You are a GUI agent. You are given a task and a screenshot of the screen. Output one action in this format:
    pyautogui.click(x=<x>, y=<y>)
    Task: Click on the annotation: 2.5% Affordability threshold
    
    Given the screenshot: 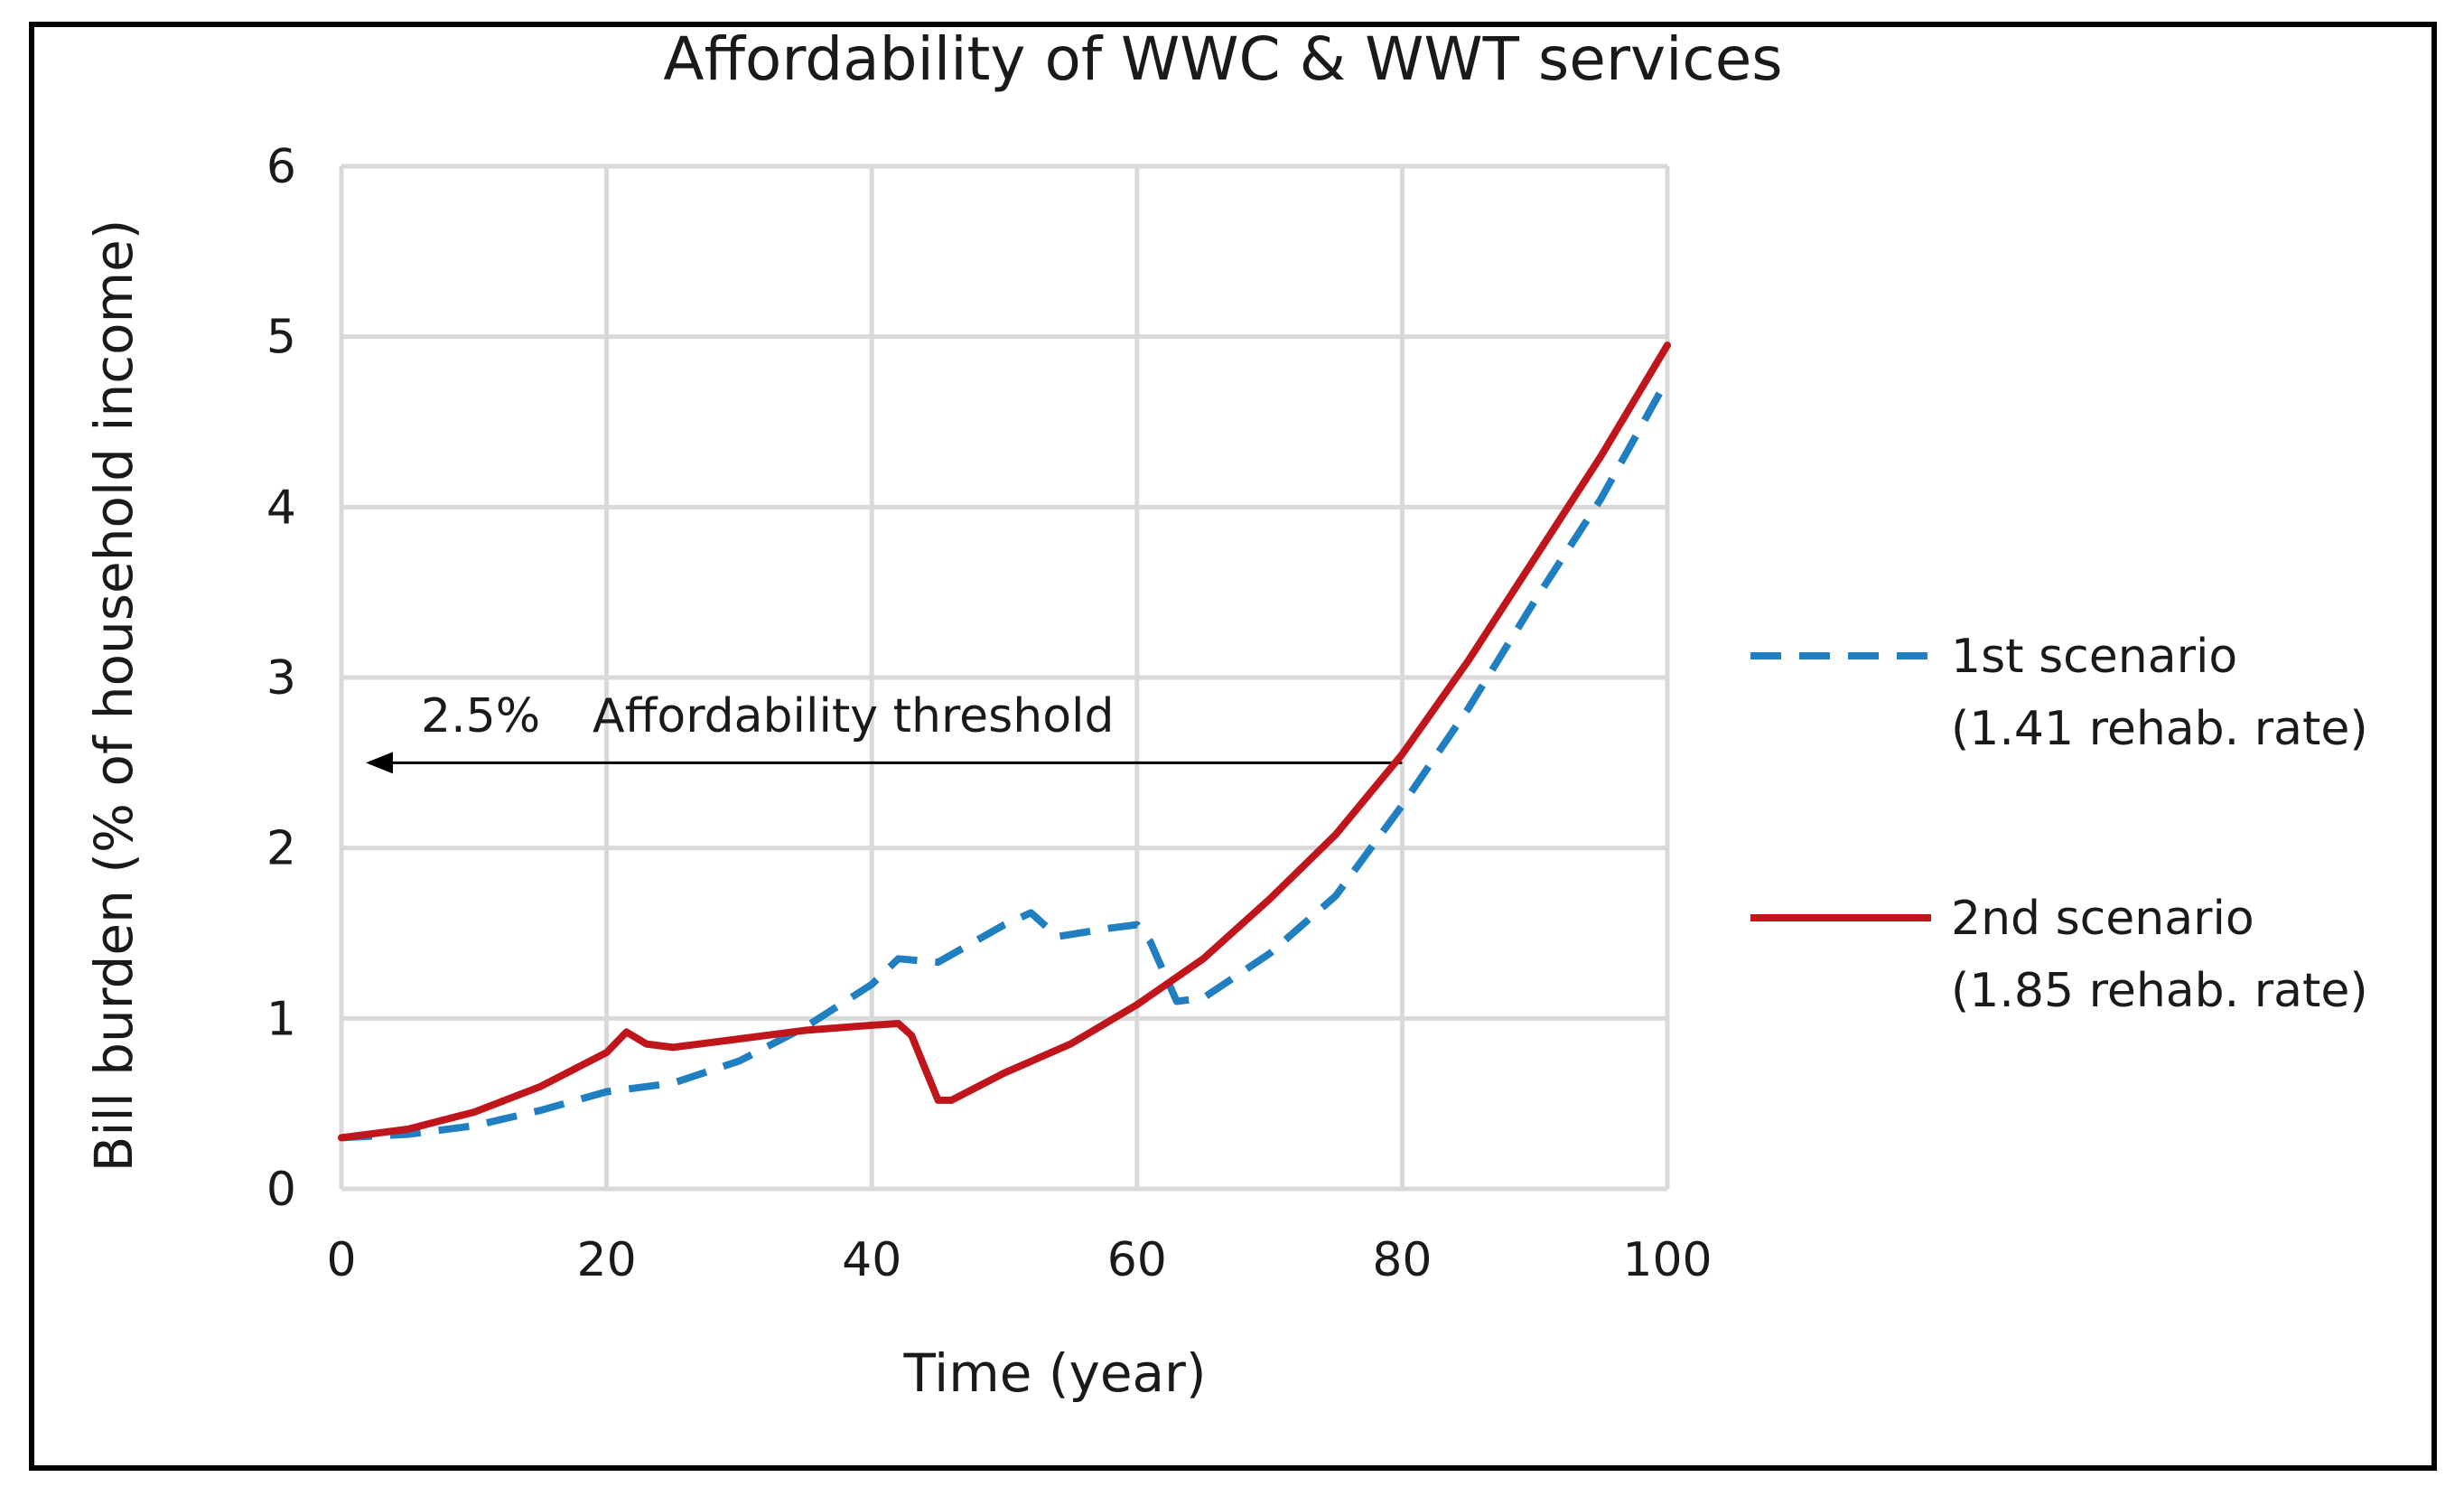 What is the action you would take?
    pyautogui.click(x=884, y=731)
    